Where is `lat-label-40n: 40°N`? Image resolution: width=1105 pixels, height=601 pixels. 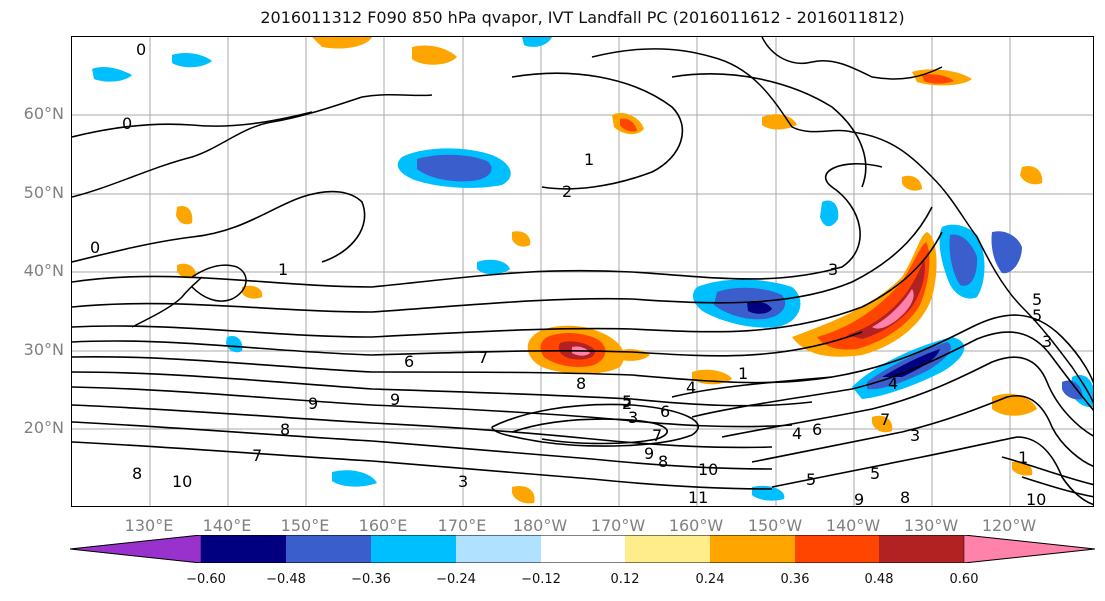
lat-label-40n: 40°N is located at coordinates (43, 270).